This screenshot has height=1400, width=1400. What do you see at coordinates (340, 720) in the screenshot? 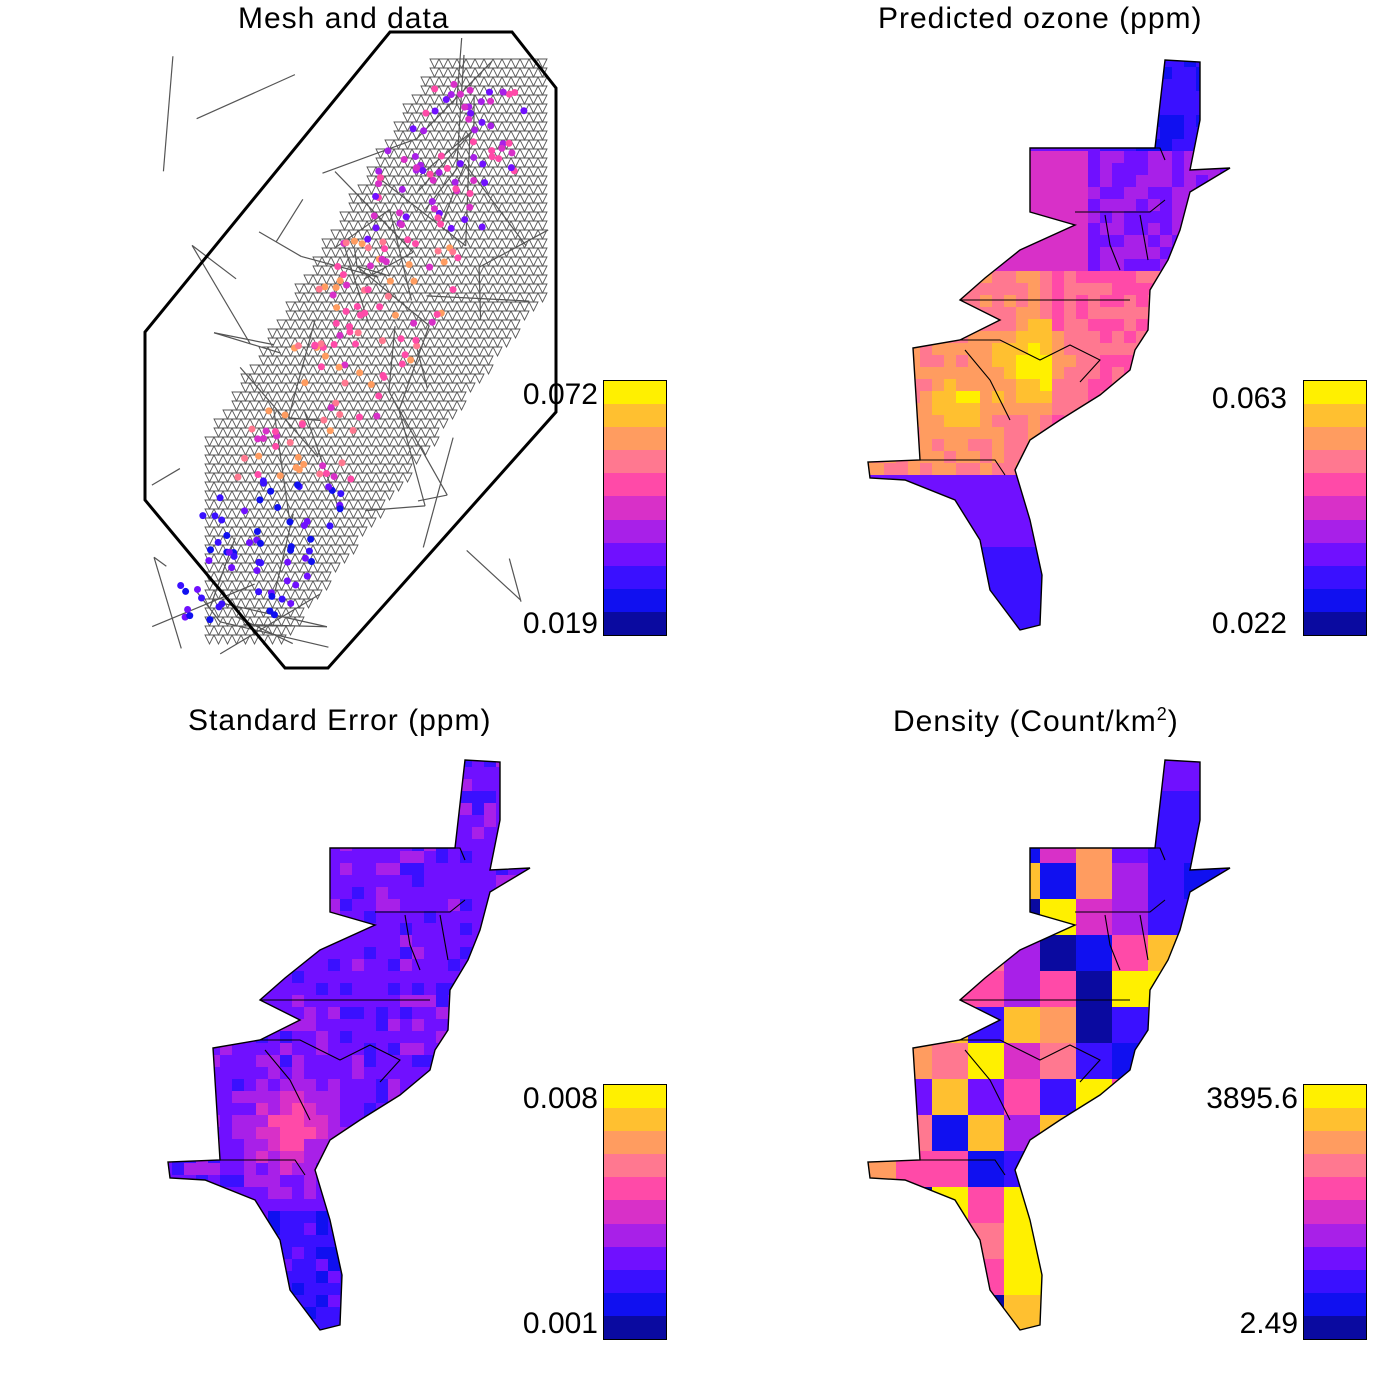
I see `panel-title: Standard Error (ppm)` at bounding box center [340, 720].